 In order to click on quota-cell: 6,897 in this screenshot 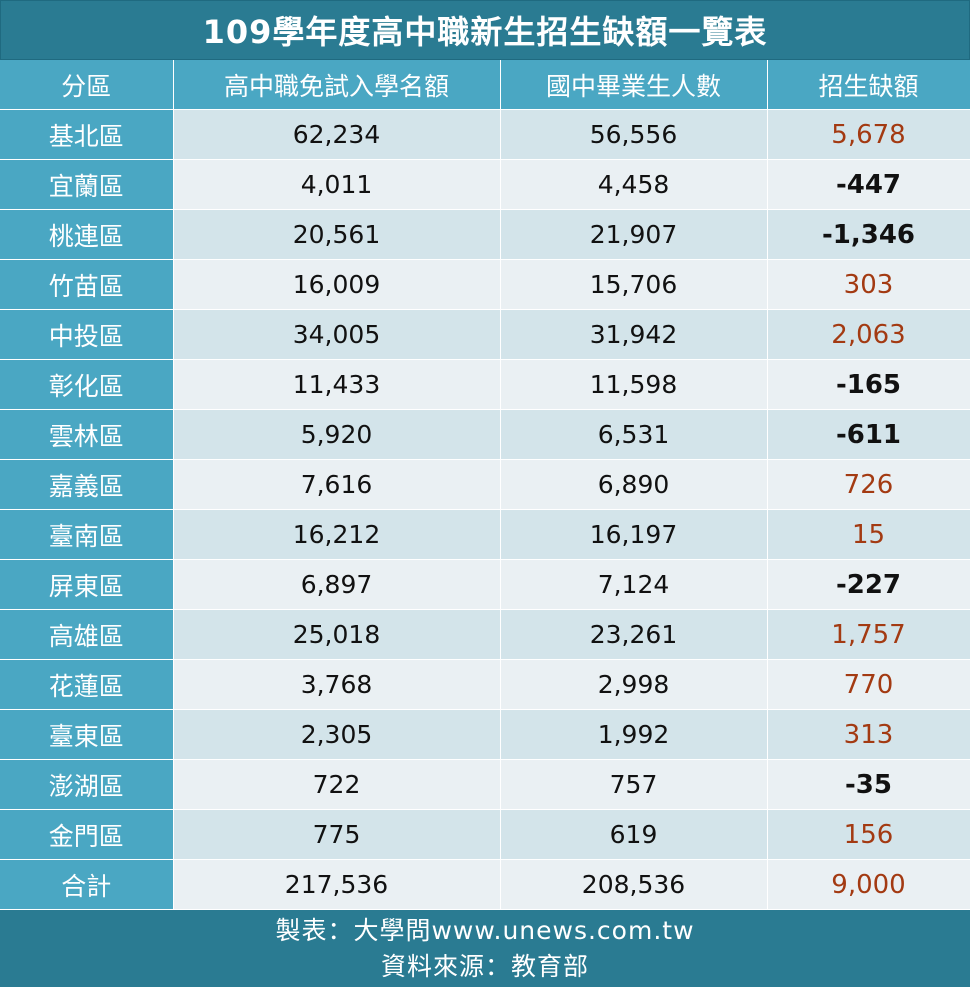, I will do `click(337, 584)`.